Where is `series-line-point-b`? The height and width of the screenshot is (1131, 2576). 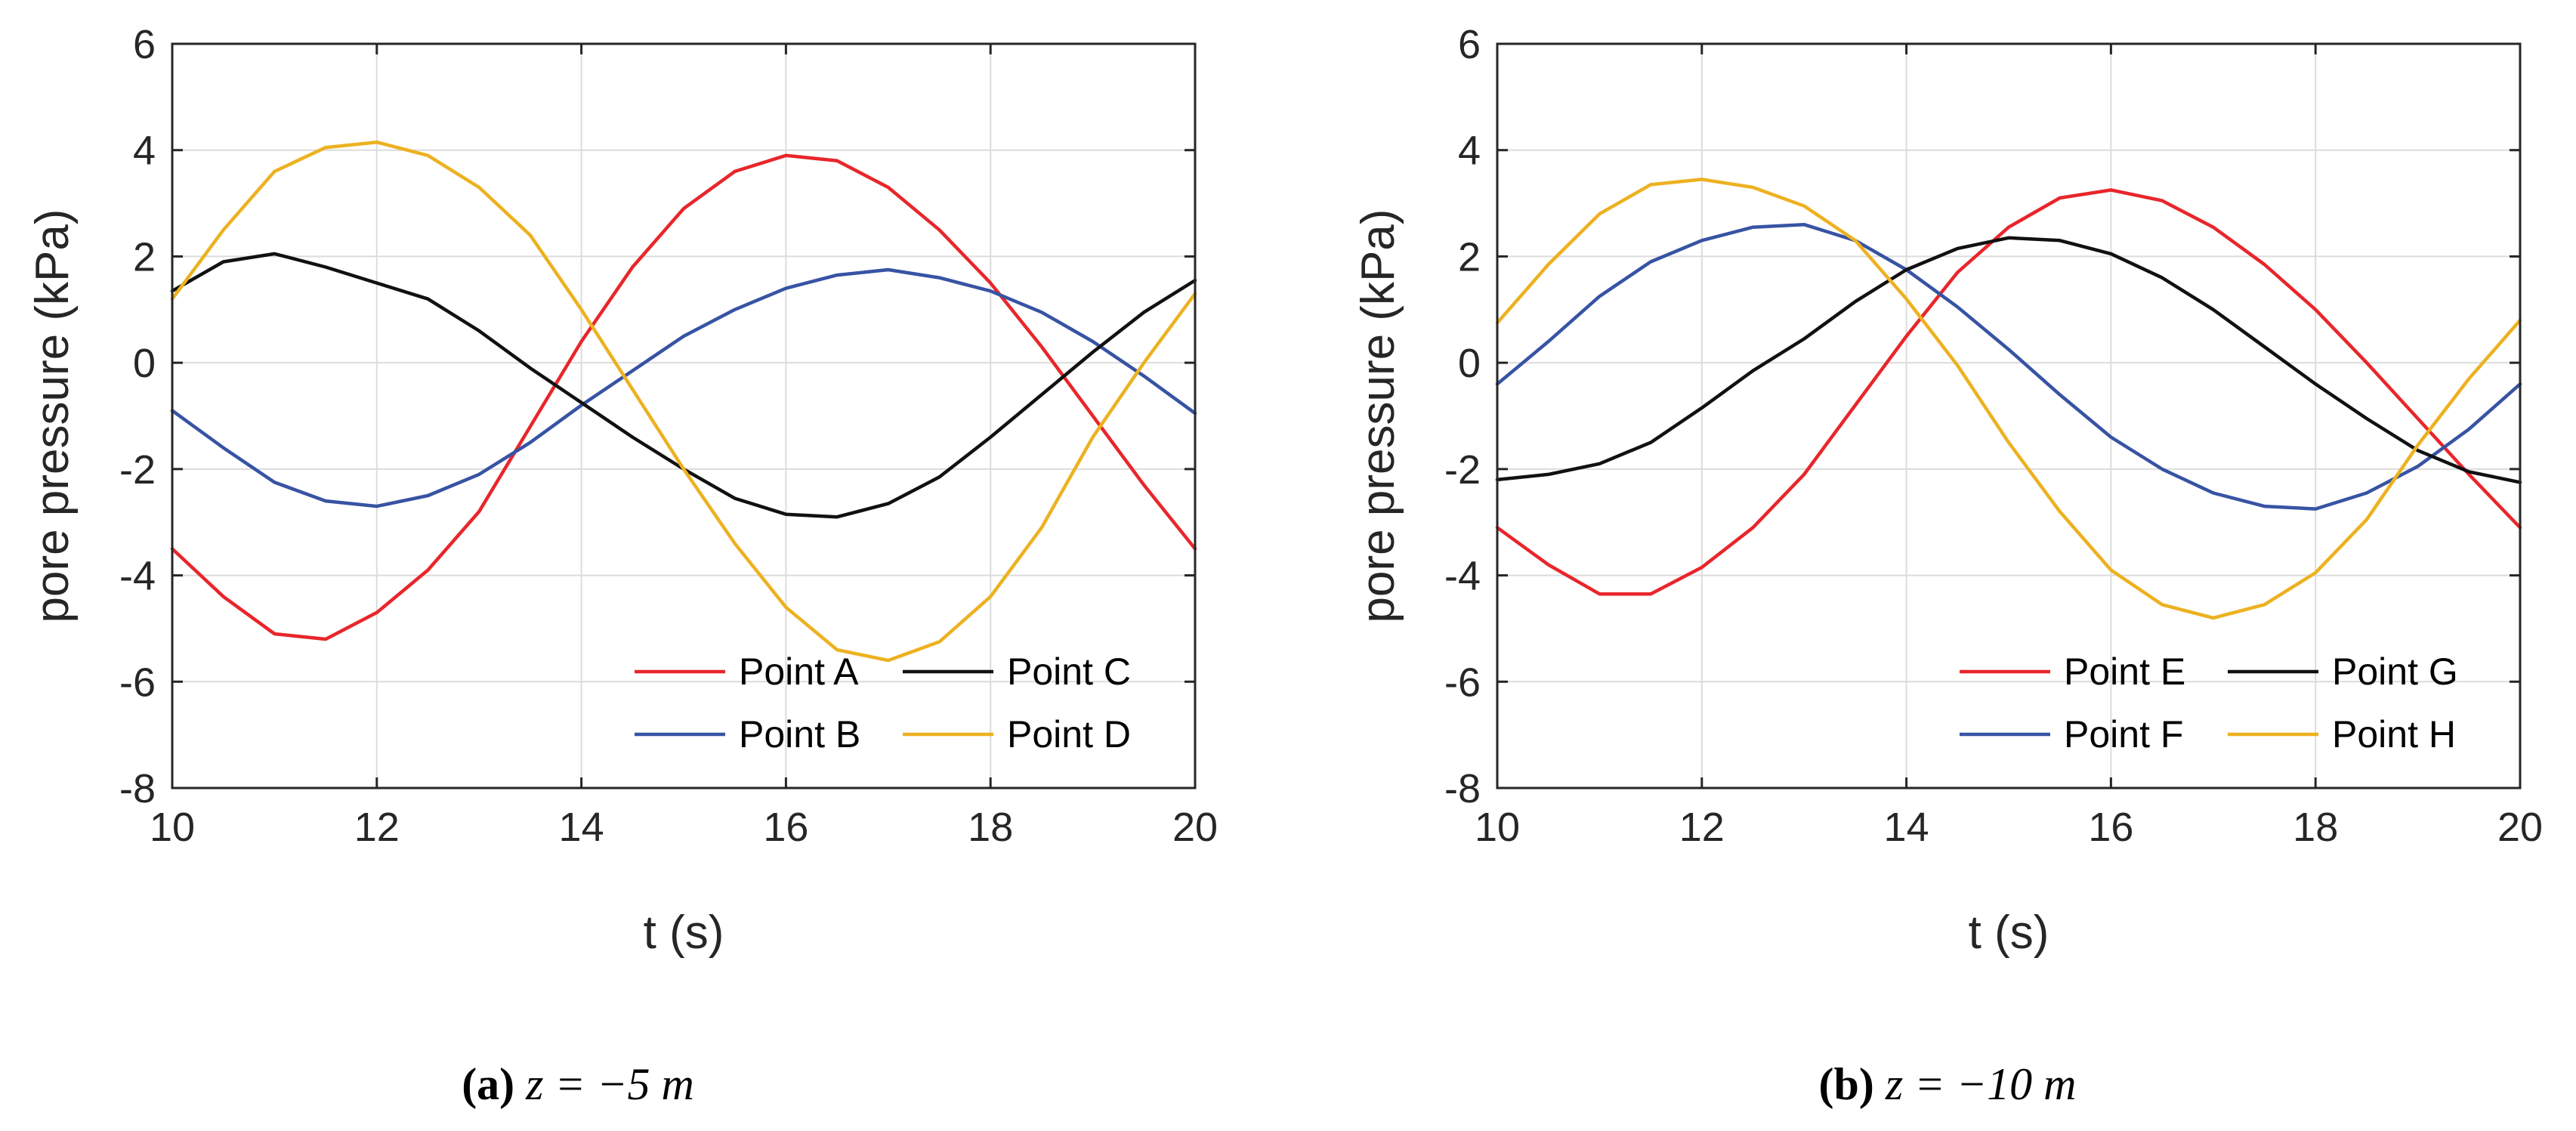 series-line-point-b is located at coordinates (683, 387).